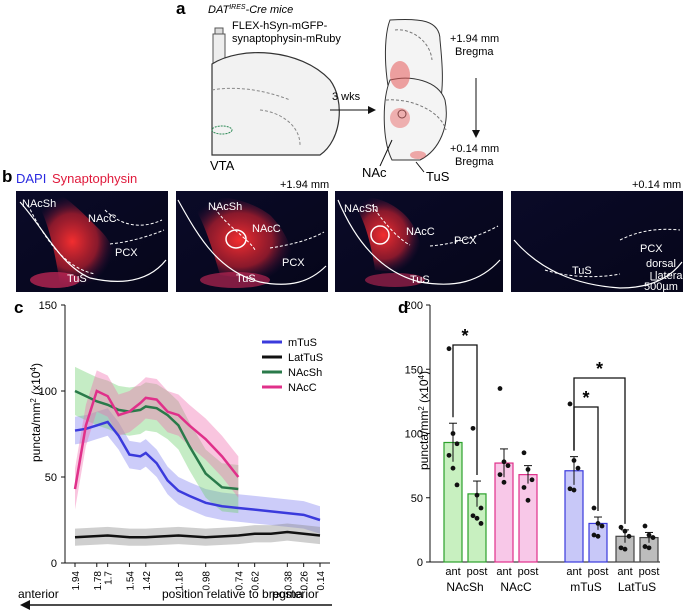  I want to click on d-bar-label-LatTuS-ant: ant, so click(624, 572).